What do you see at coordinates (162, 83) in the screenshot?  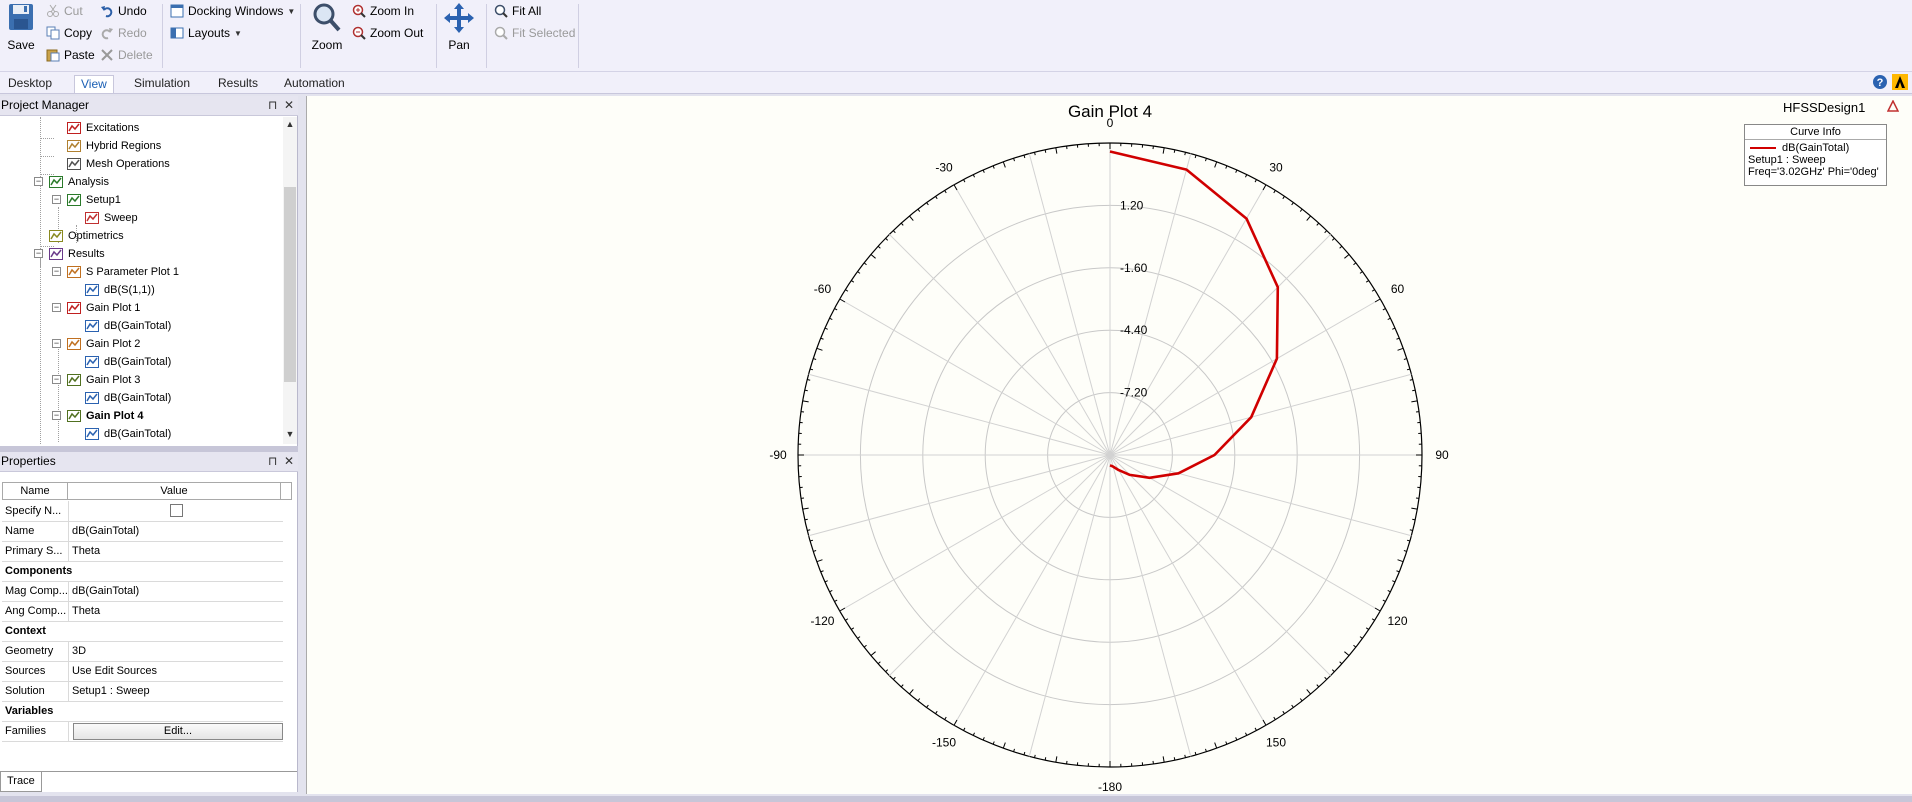 I see `tab-simulation: Simulation` at bounding box center [162, 83].